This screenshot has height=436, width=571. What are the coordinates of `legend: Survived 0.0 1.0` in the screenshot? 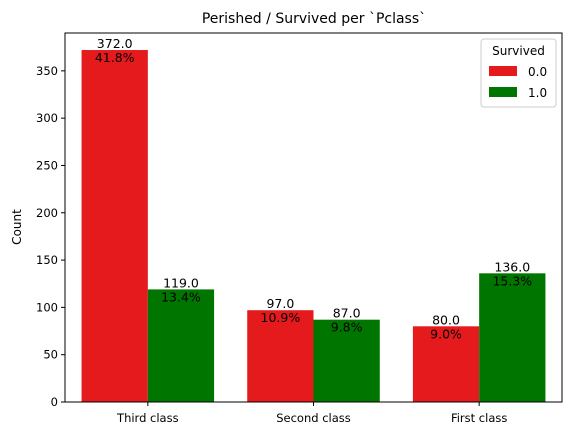 It's located at (518, 73).